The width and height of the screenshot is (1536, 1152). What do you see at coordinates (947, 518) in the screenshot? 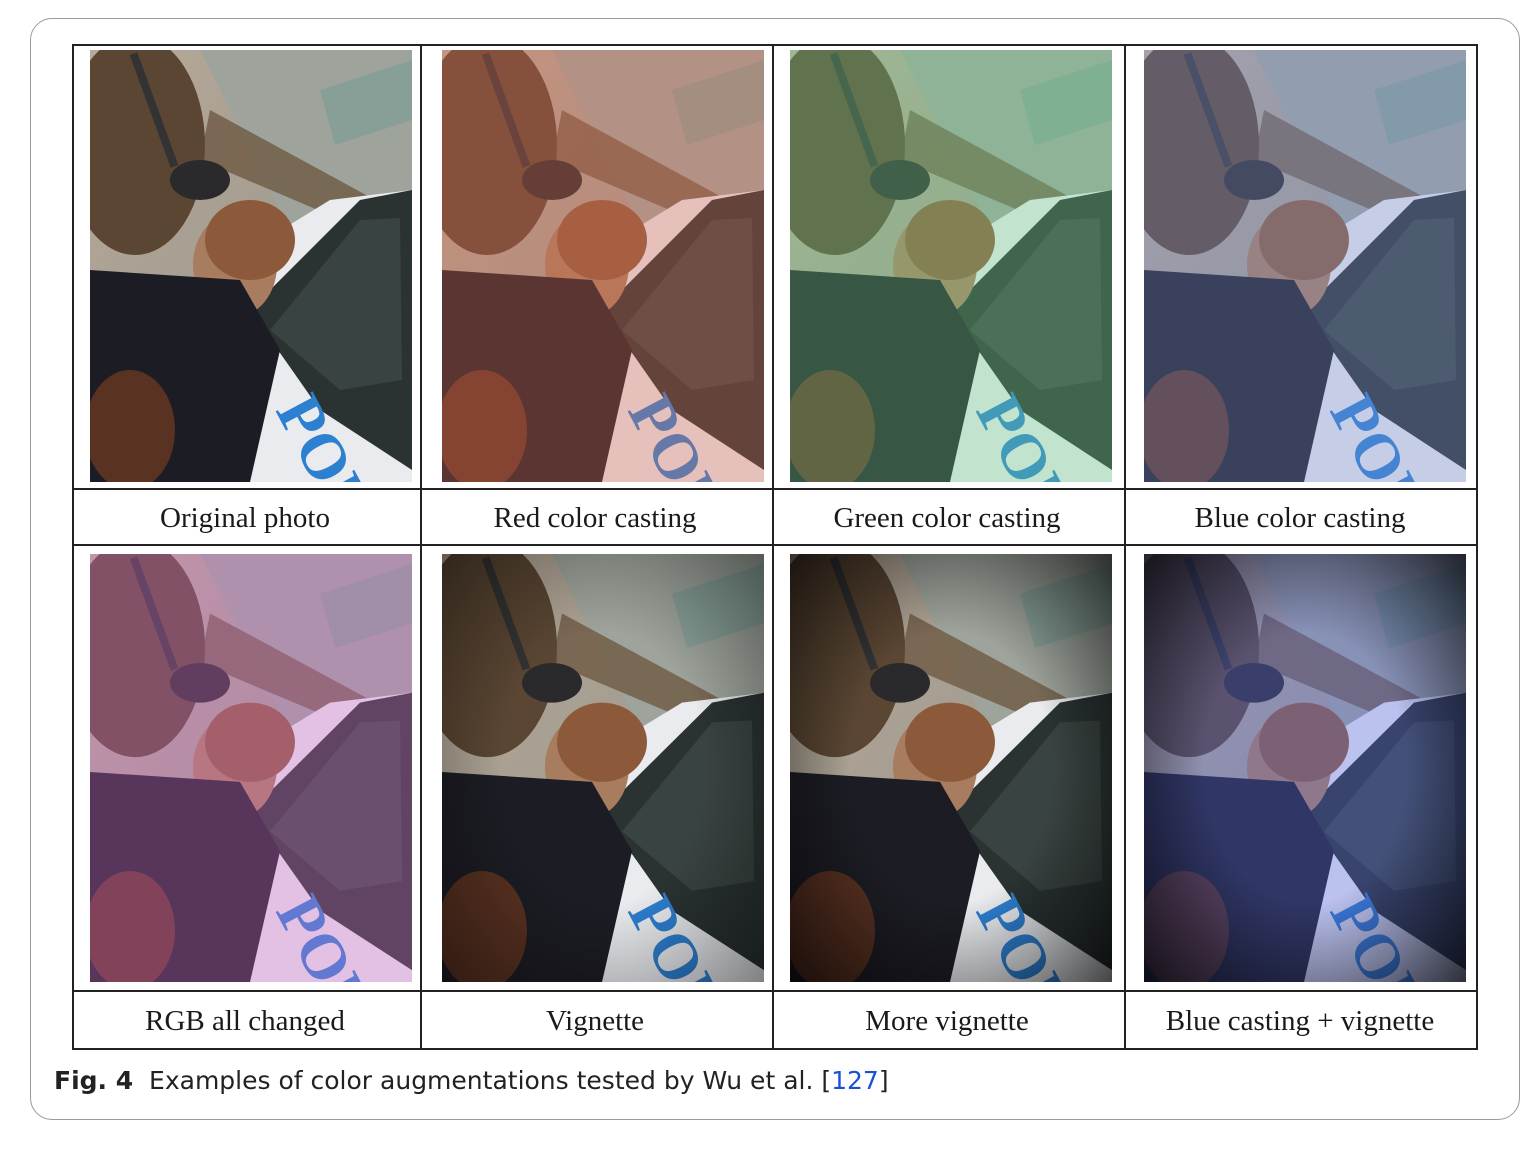
I see `label-green-color-casting: Green color casting` at bounding box center [947, 518].